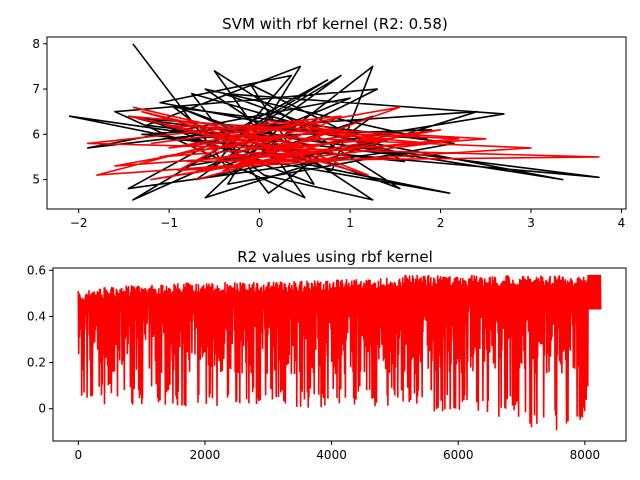 Image resolution: width=640 pixels, height=480 pixels. What do you see at coordinates (531, 223) in the screenshot?
I see `x-tick-label: 3` at bounding box center [531, 223].